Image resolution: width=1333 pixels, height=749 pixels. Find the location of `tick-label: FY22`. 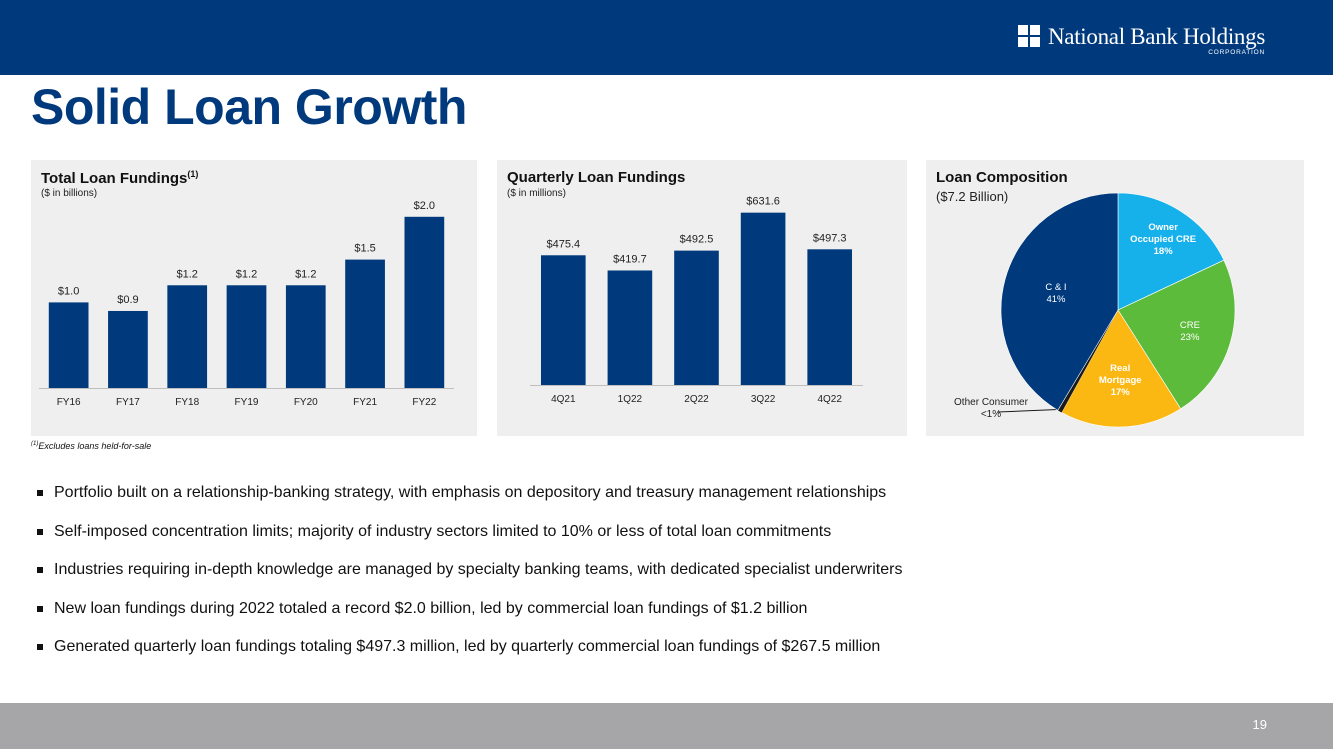

tick-label: FY22 is located at coordinates (424, 402).